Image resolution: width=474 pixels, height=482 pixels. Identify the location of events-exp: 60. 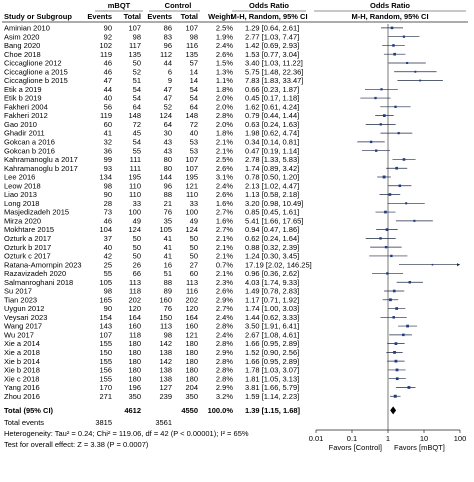
(108, 124).